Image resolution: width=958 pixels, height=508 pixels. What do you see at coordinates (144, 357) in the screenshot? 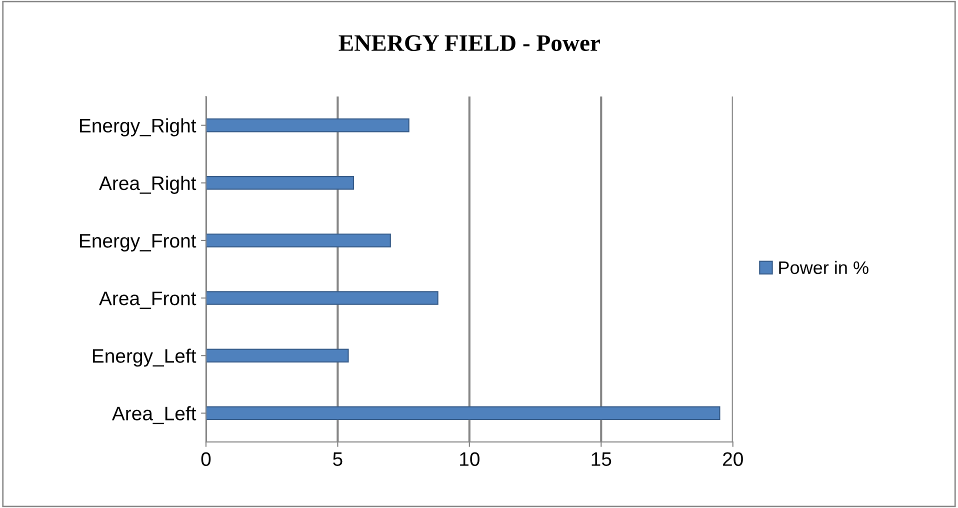
I see `y-tick-label: Energy_Left` at bounding box center [144, 357].